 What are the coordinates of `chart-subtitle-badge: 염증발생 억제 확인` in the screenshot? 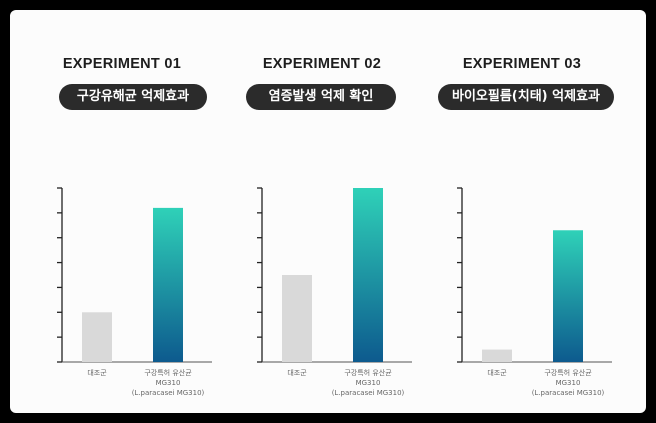 It's located at (321, 97).